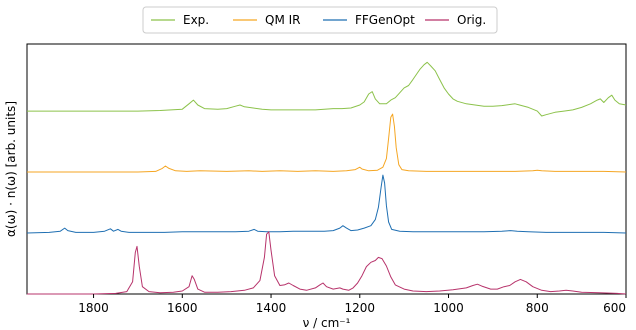 The image size is (636, 330). What do you see at coordinates (11, 169) in the screenshot?
I see `y-axis-label: α(ω) · n(ω) [arb. units]` at bounding box center [11, 169].